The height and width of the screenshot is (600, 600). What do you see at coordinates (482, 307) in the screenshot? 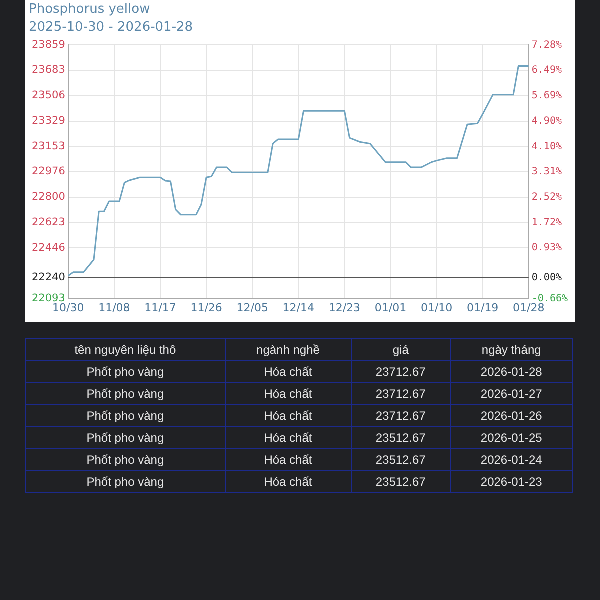
I see `x-tick-label: 01/19` at bounding box center [482, 307].